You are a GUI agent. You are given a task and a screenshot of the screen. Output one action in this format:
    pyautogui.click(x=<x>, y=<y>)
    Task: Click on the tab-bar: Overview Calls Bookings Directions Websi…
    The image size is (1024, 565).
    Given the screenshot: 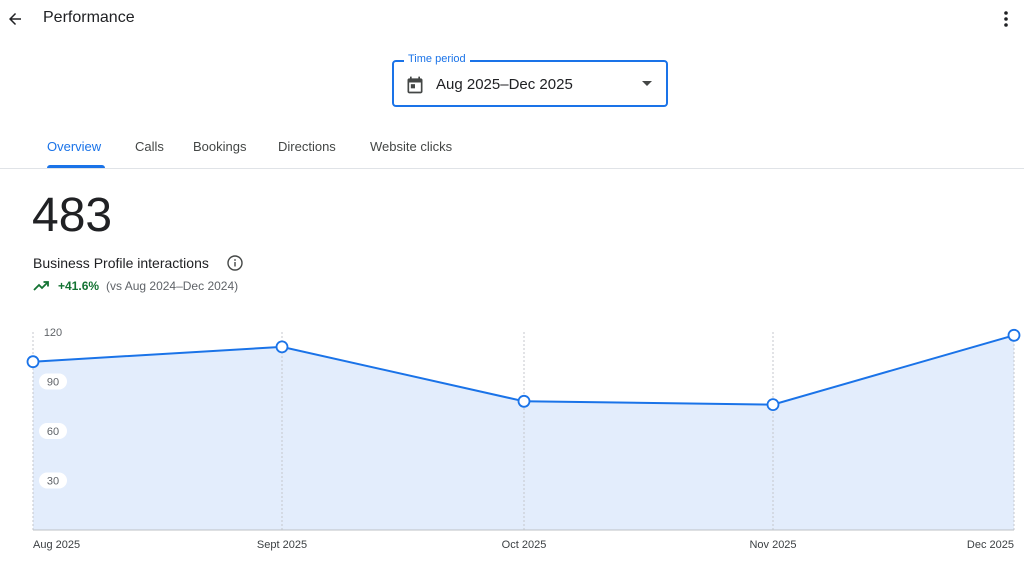 What is the action you would take?
    pyautogui.click(x=512, y=149)
    